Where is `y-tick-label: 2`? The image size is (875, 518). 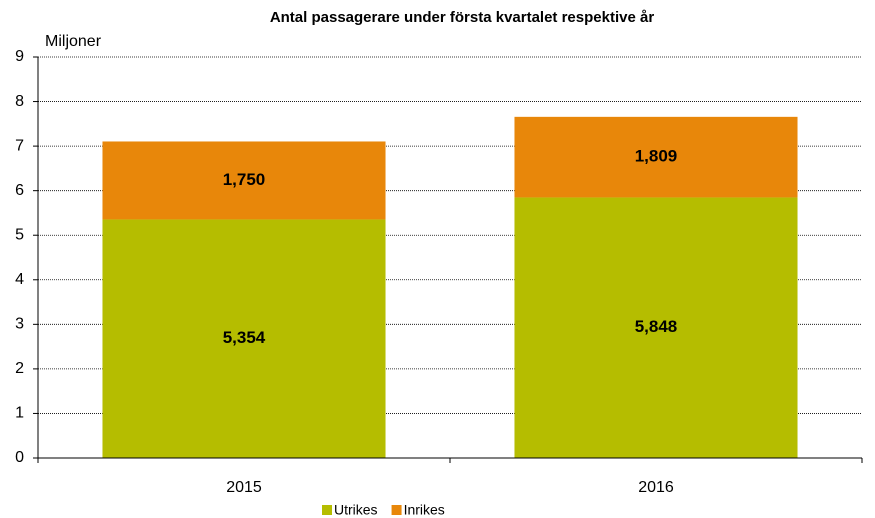
y-tick-label: 2 is located at coordinates (19, 368).